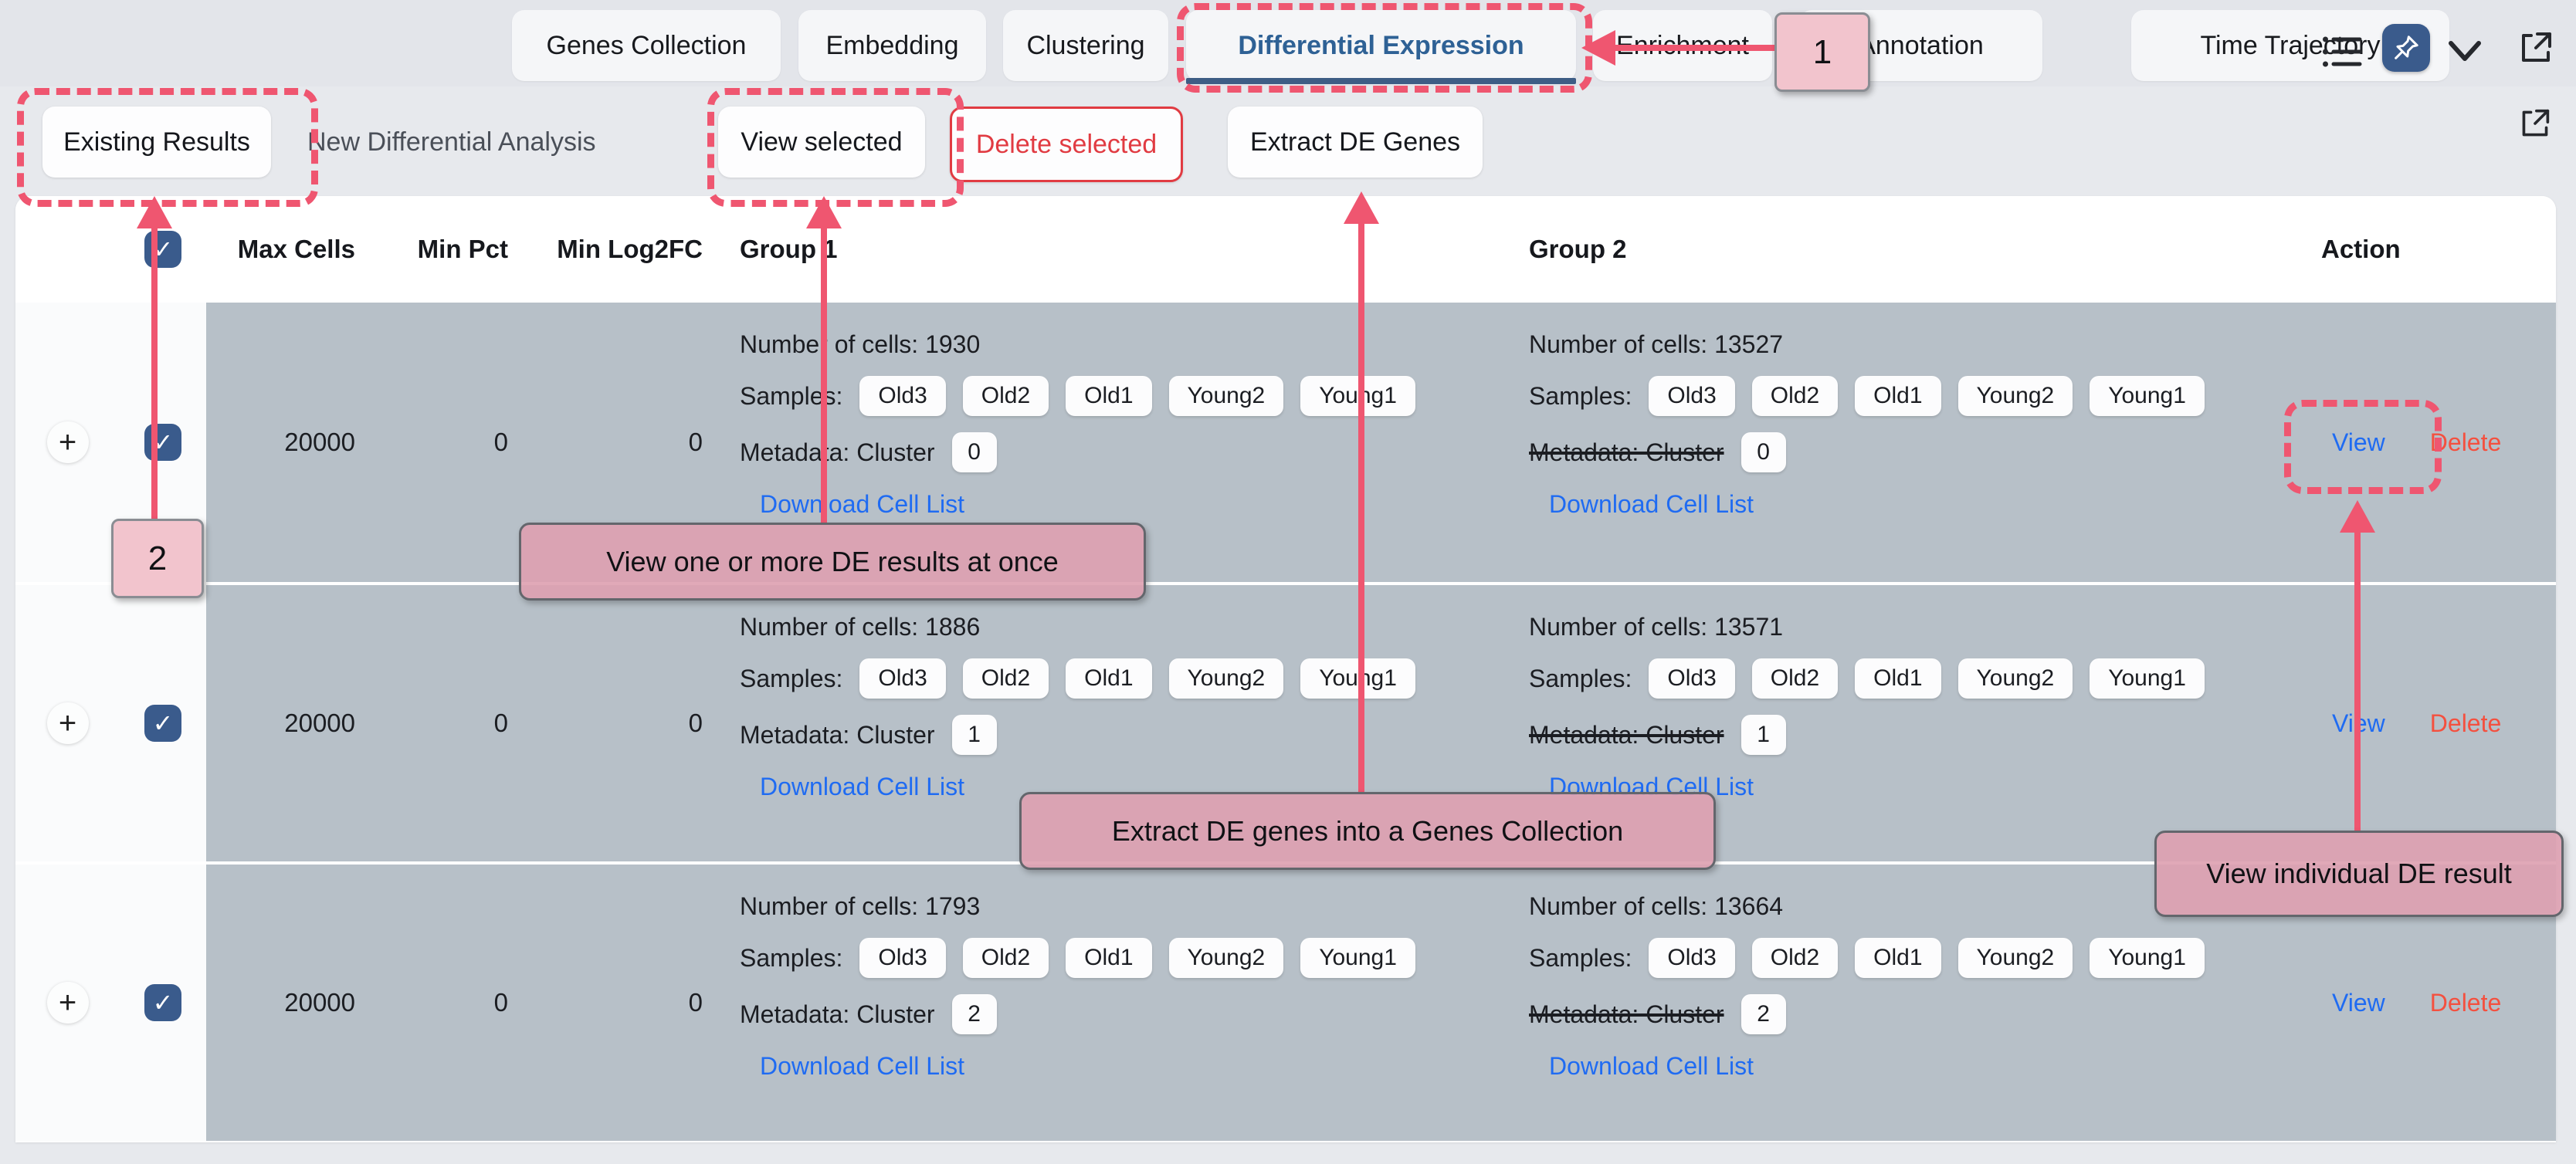  Describe the element at coordinates (1598, 48) in the screenshot. I see `arrow-head-step1` at that location.